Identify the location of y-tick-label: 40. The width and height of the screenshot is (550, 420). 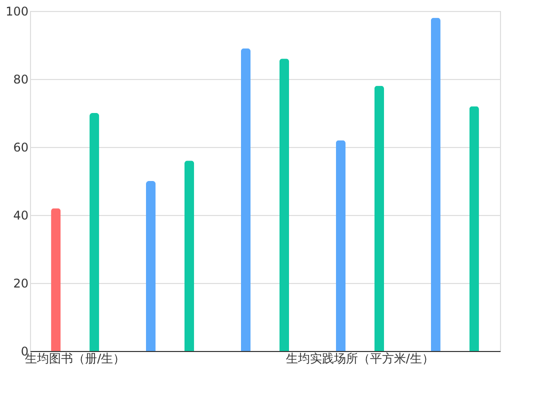
(20, 215).